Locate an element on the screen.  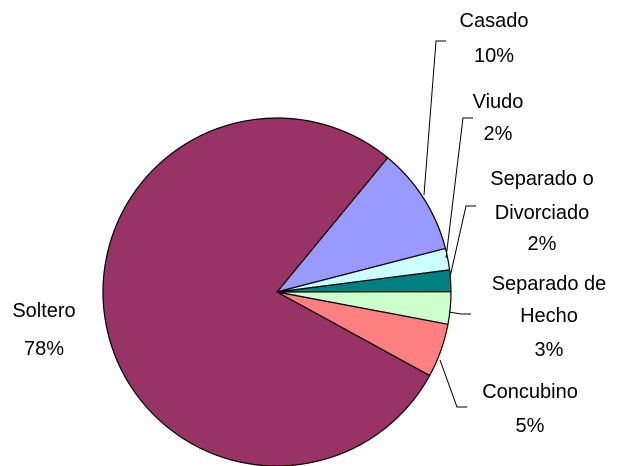
slice-label-concubino: Concubino is located at coordinates (530, 392).